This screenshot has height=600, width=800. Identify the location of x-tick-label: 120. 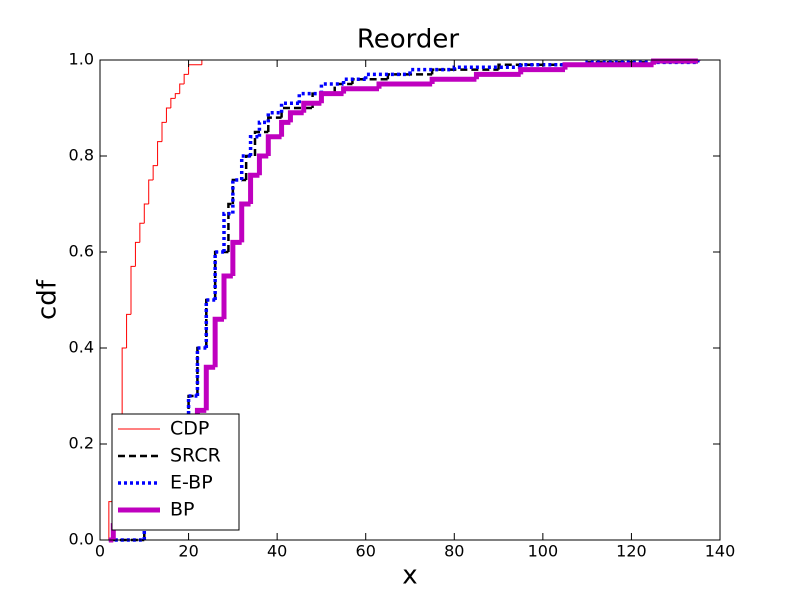
(631, 551).